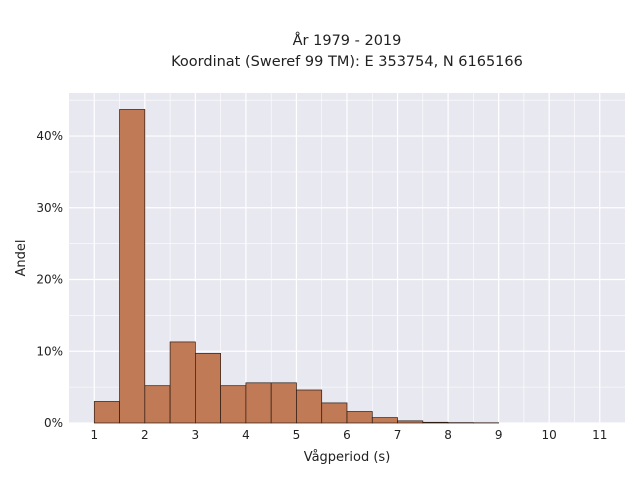 The image size is (640, 484). I want to click on y-tick-label: 20%, so click(49, 280).